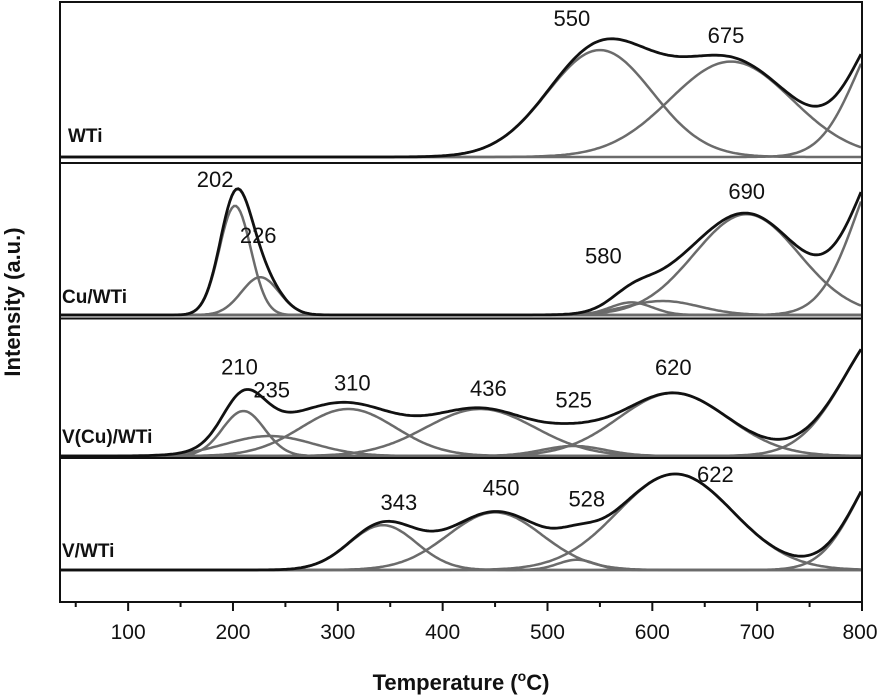 The image size is (886, 698). I want to click on panel-label: V(Cu)/WTi, so click(107, 437).